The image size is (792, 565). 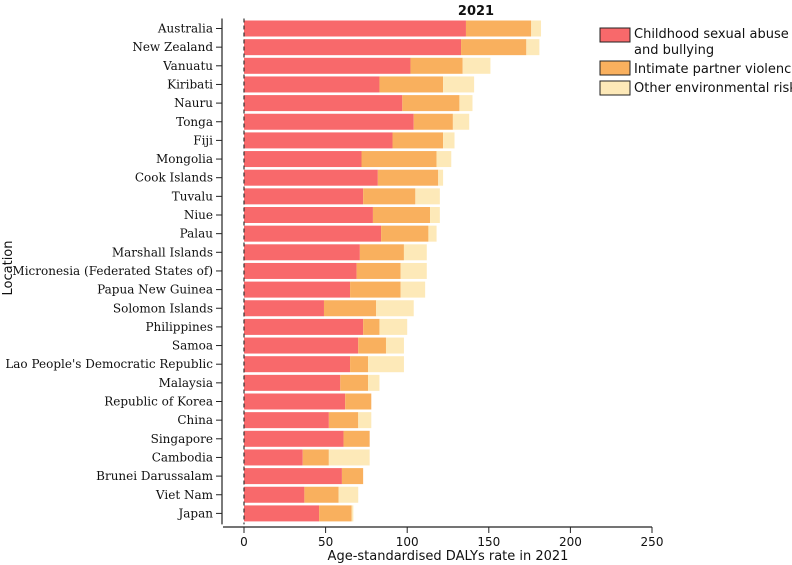 What do you see at coordinates (488, 542) in the screenshot?
I see `x-tick-label-150: 150` at bounding box center [488, 542].